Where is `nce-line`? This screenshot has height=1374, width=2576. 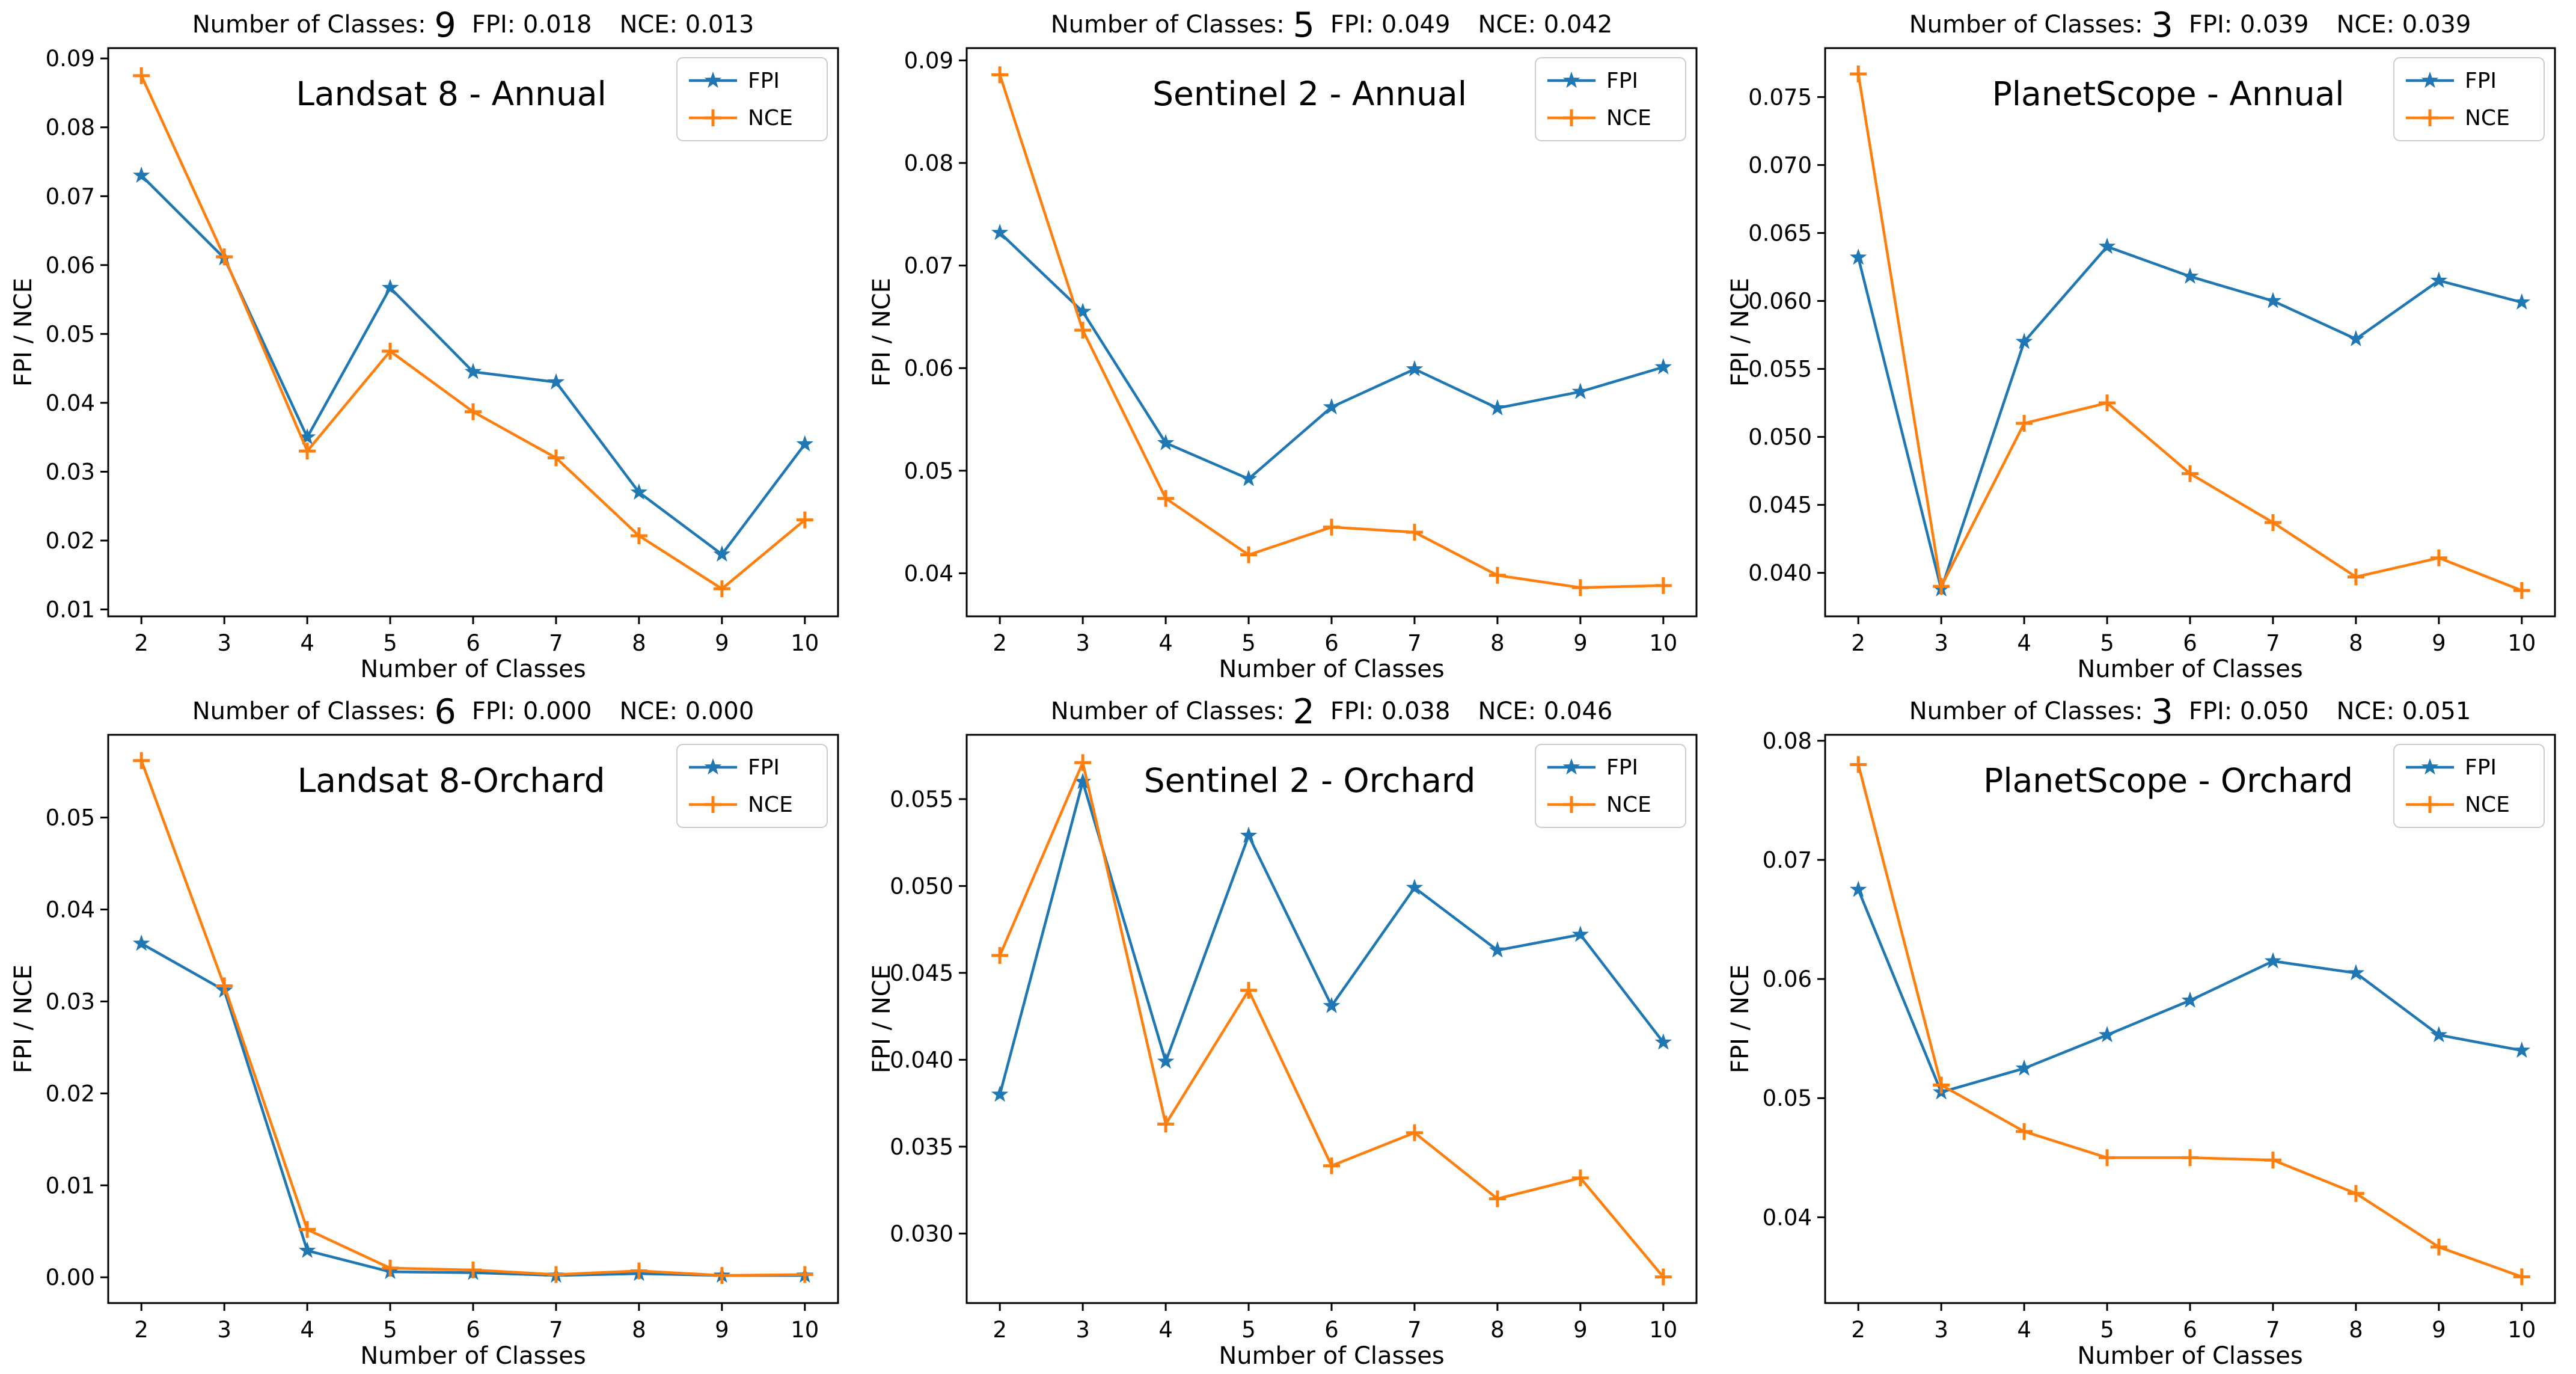
nce-line is located at coordinates (473, 1018).